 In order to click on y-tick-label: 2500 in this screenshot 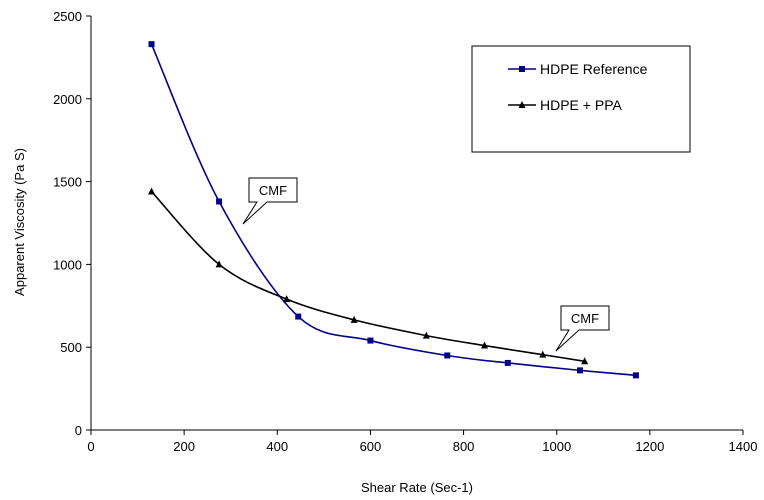, I will do `click(67, 16)`.